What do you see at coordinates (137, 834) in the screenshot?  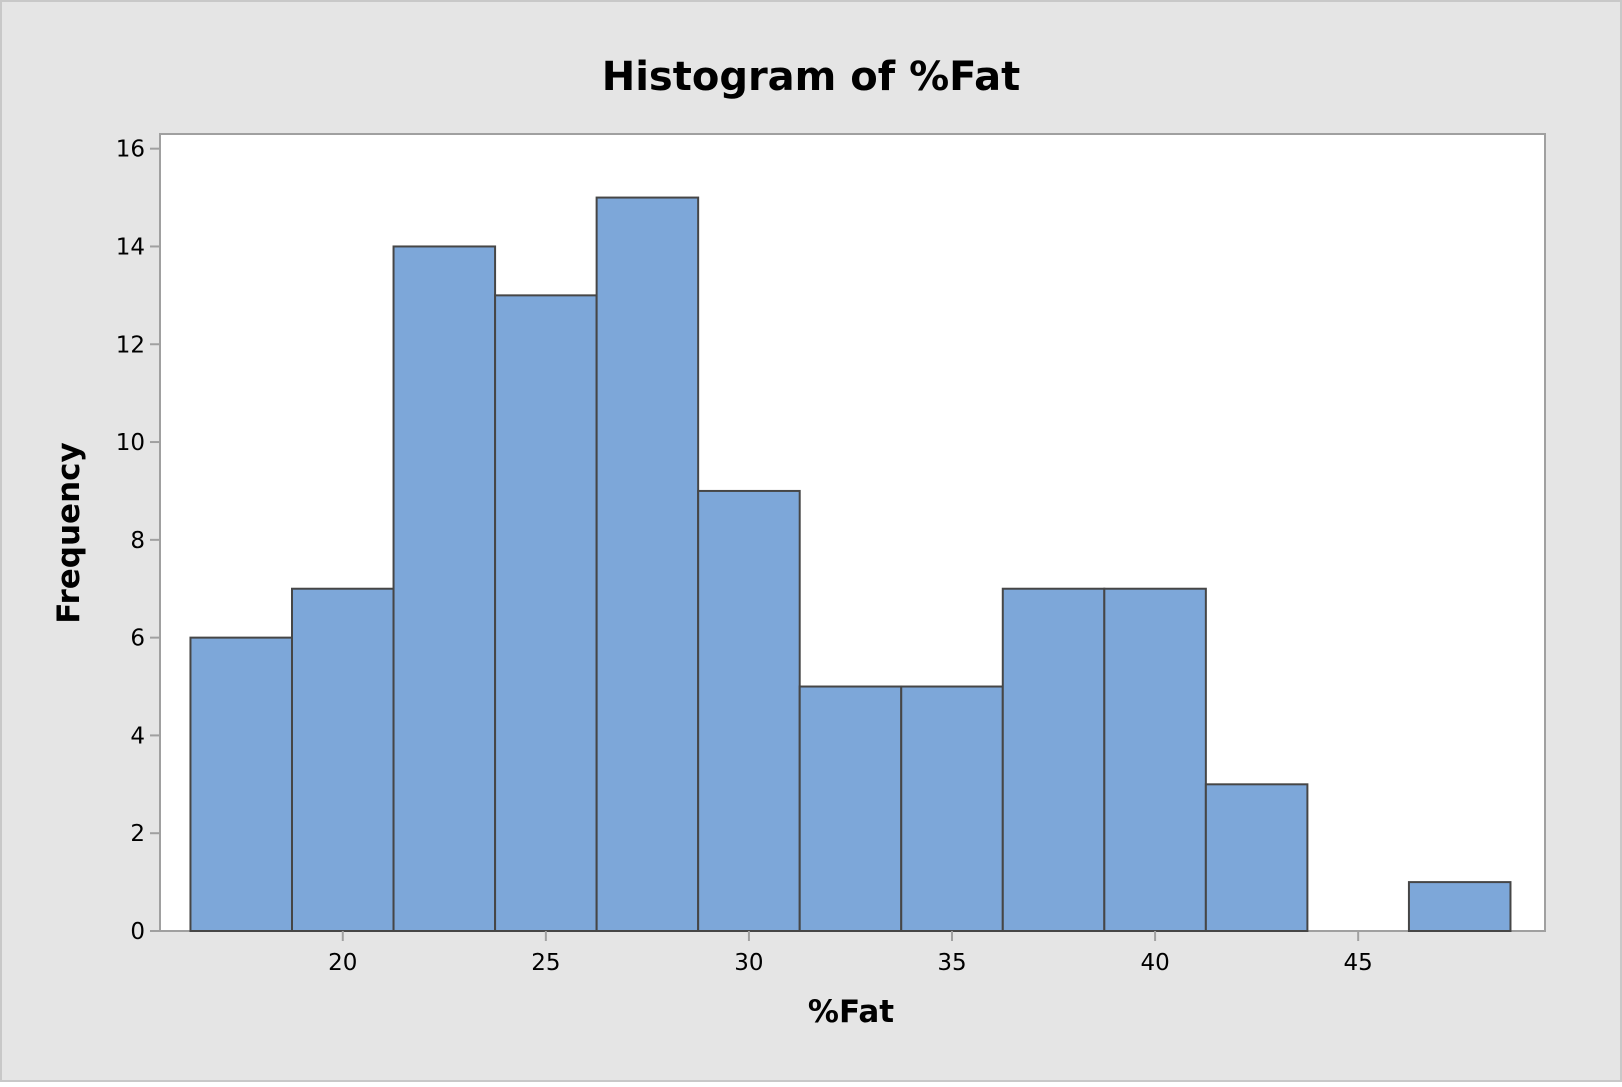 I see `y-tick-label: 2` at bounding box center [137, 834].